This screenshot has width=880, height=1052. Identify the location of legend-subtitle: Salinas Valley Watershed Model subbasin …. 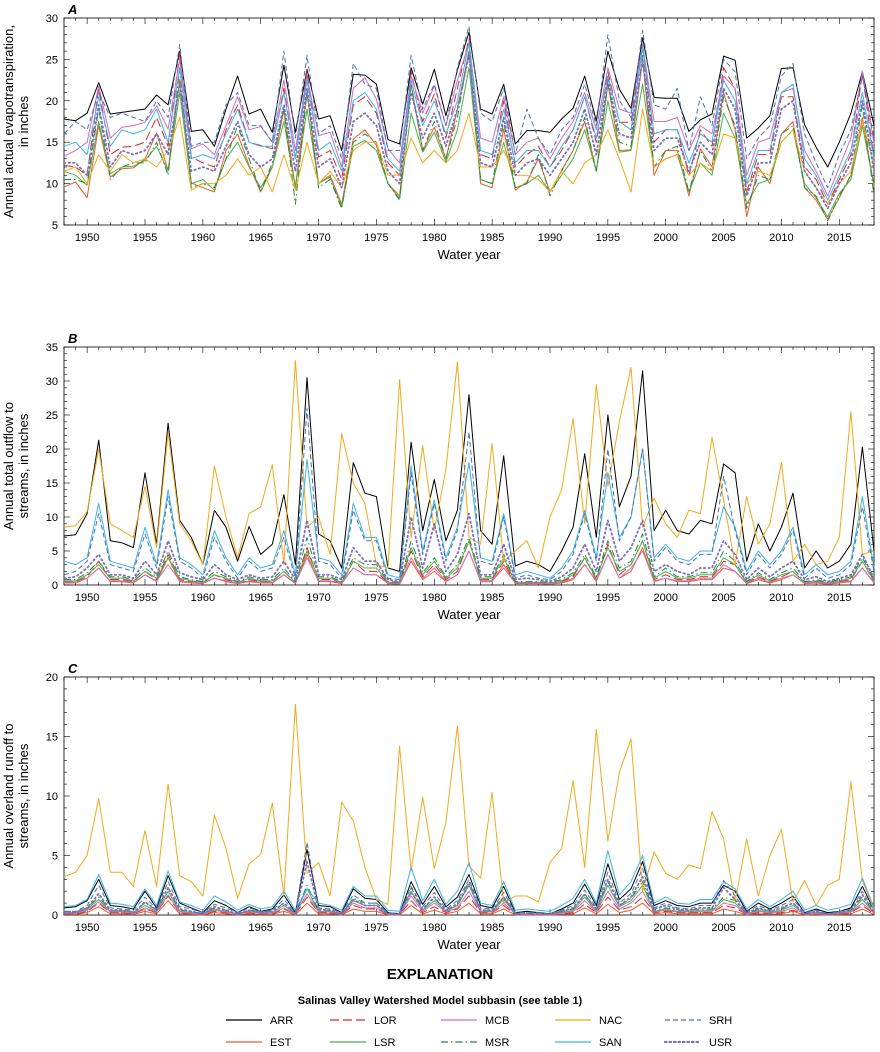
(440, 1001).